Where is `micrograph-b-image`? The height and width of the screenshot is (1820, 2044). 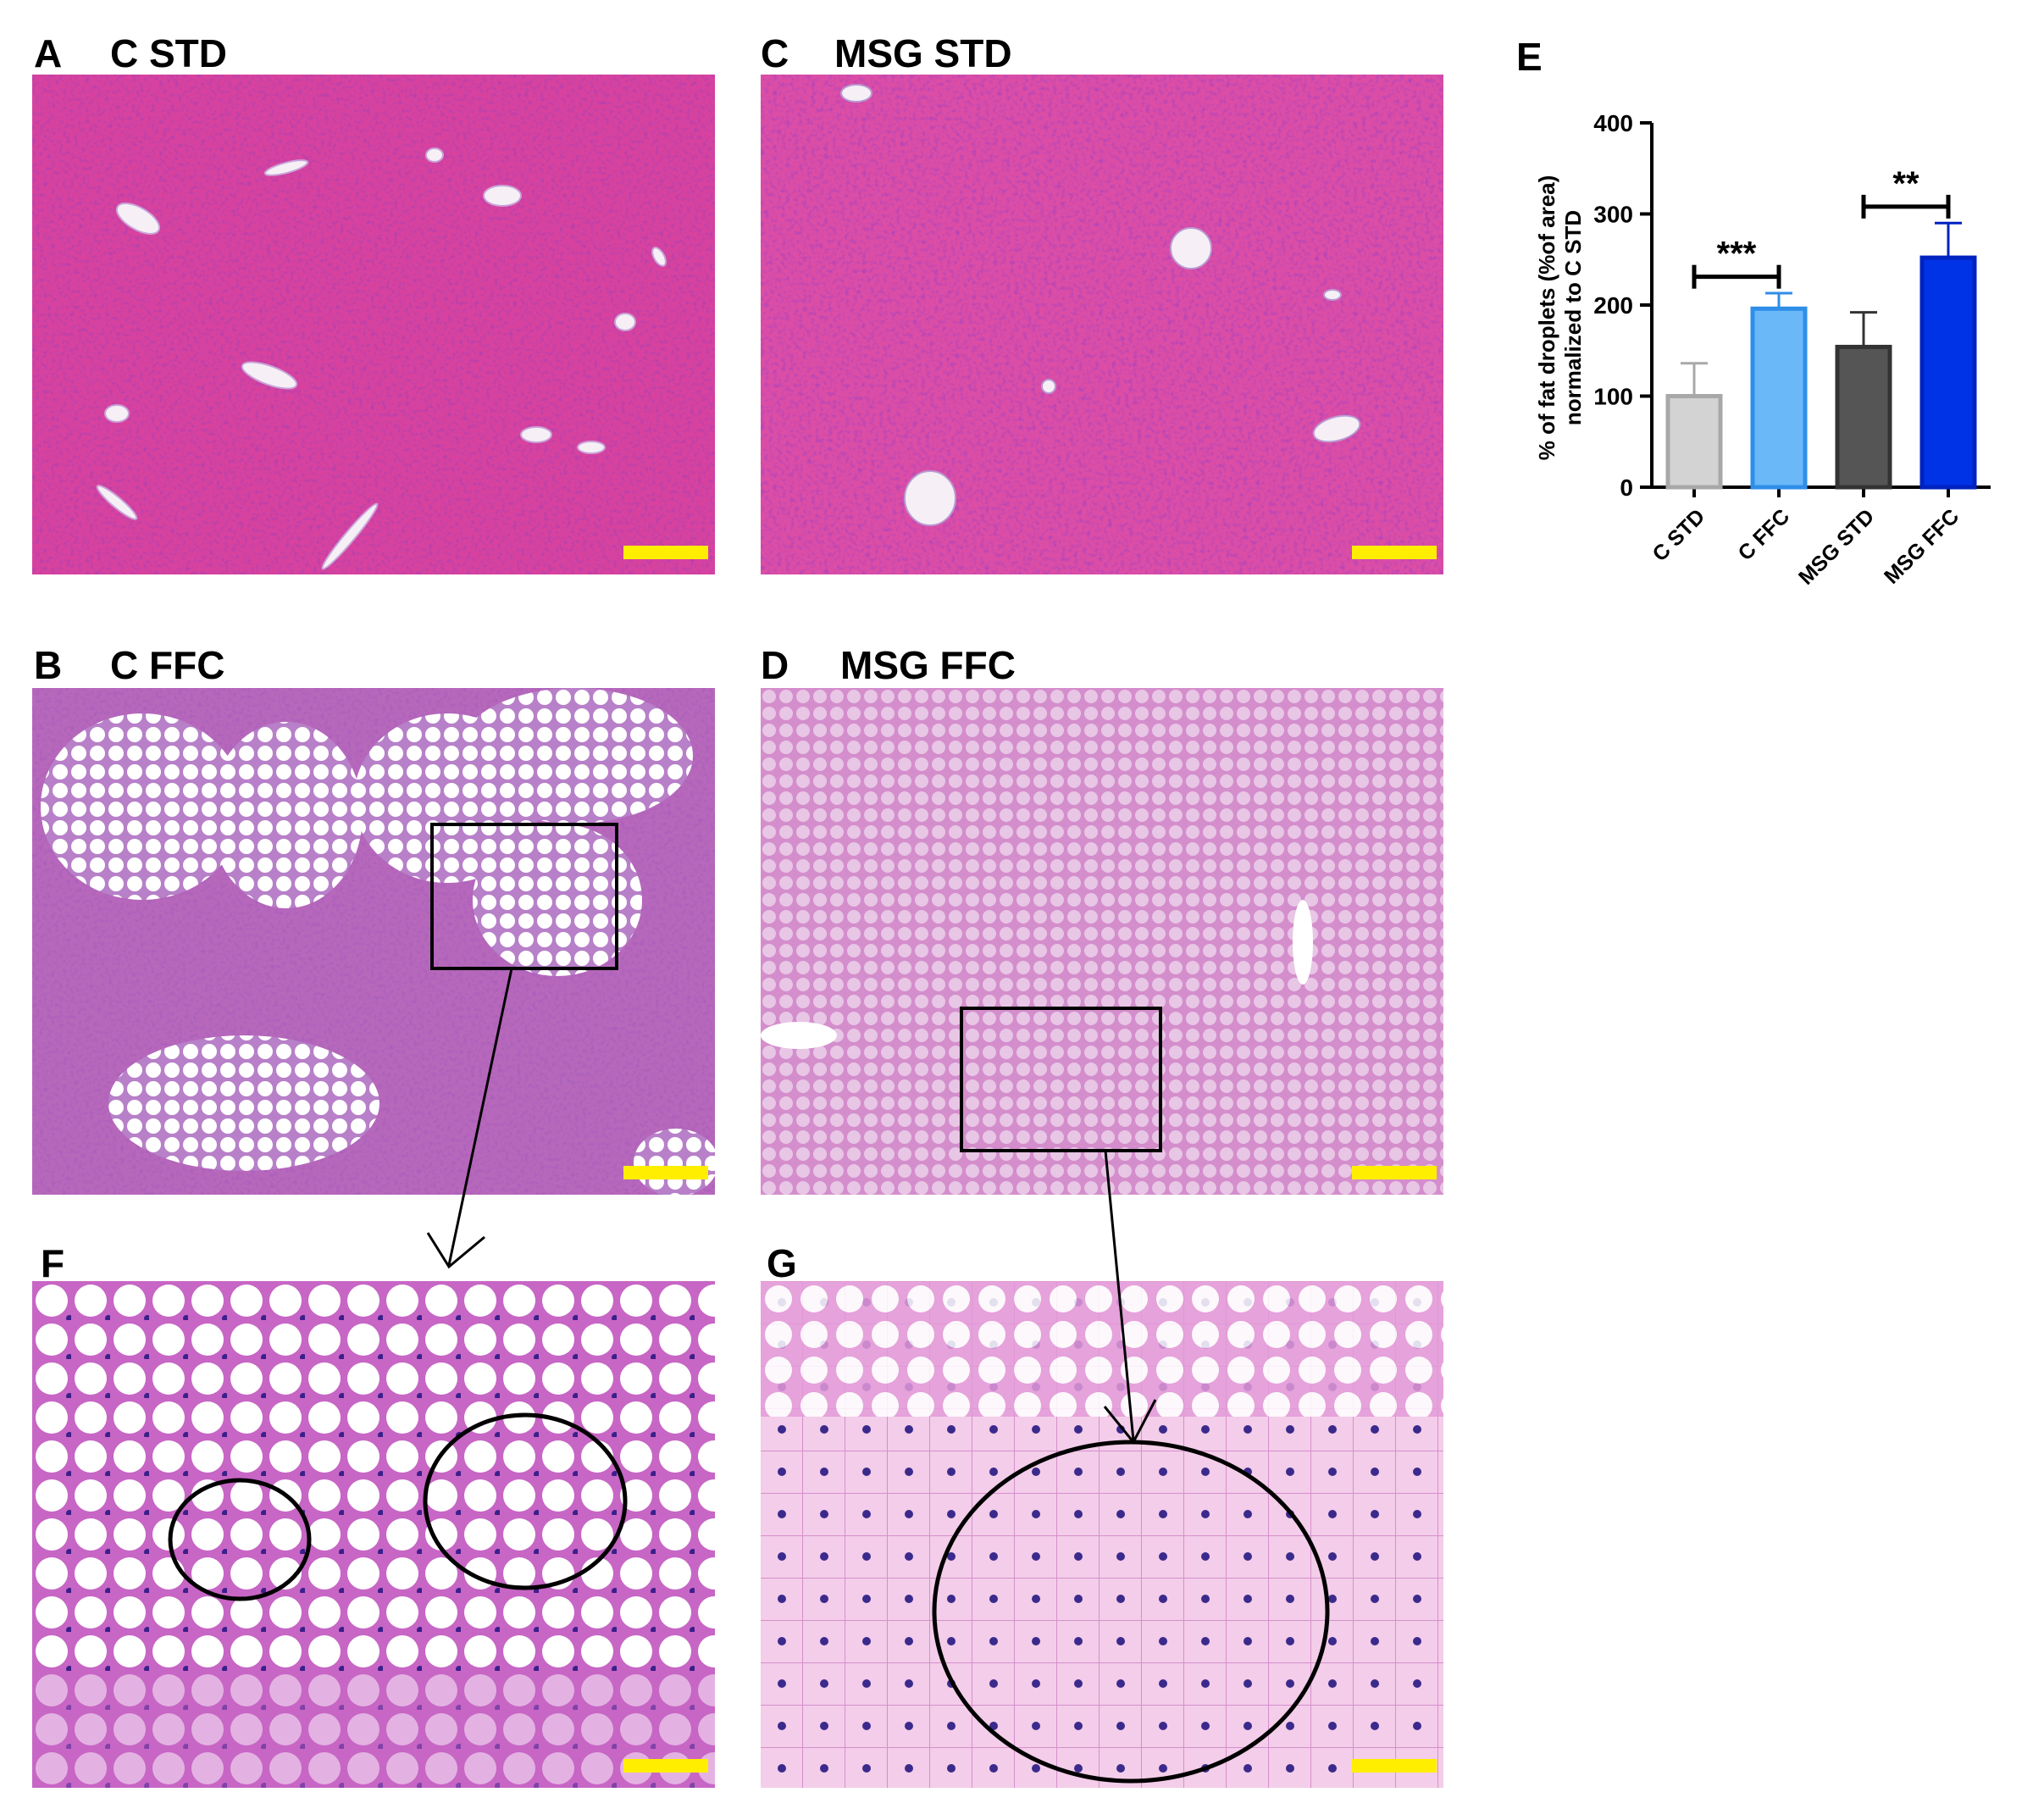
micrograph-b-image is located at coordinates (373, 941).